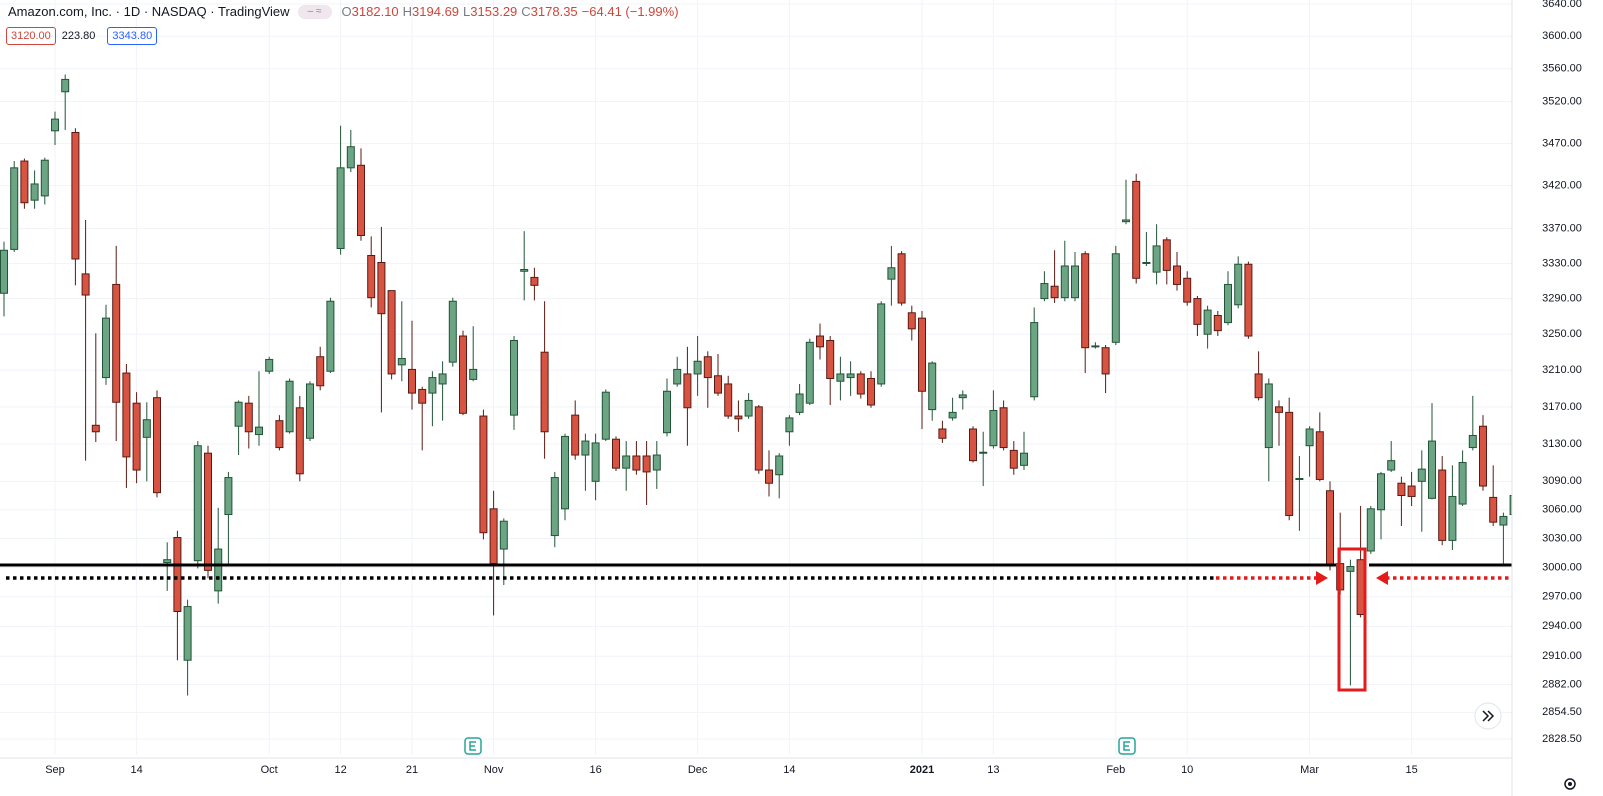 This screenshot has height=796, width=1603. I want to click on legend-key: O, so click(346, 11).